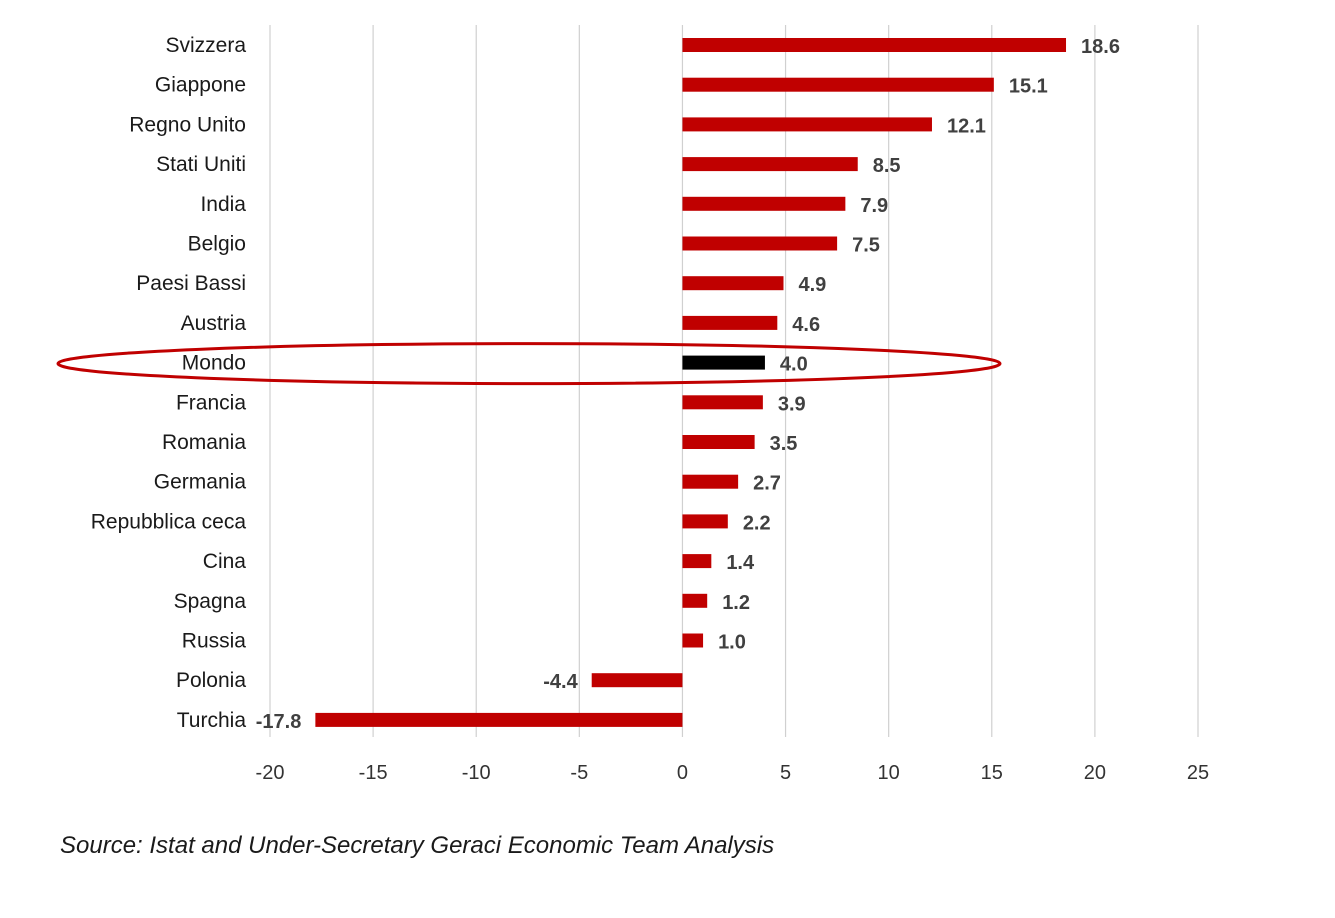 This screenshot has width=1335, height=918. I want to click on value-label-polonia: -4.4, so click(560, 682).